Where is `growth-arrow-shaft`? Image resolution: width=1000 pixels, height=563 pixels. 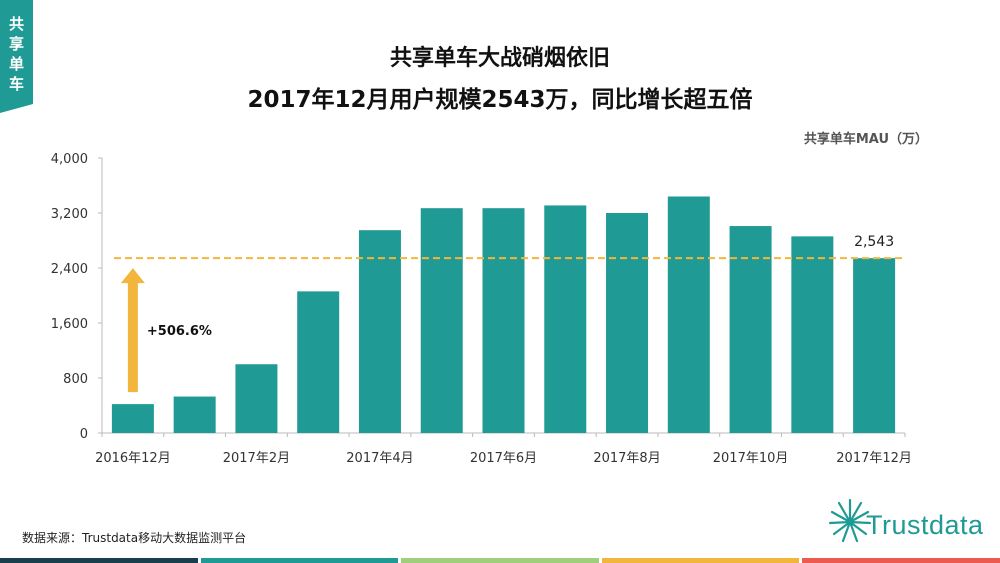 growth-arrow-shaft is located at coordinates (132, 337).